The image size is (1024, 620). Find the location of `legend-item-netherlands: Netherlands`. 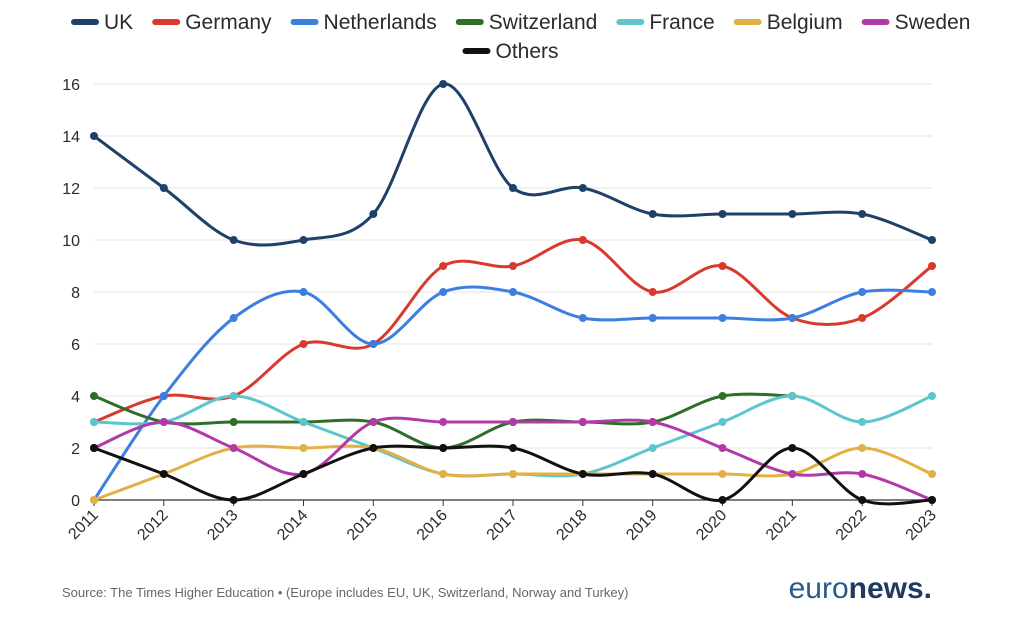

legend-item-netherlands: Netherlands is located at coordinates (363, 22).